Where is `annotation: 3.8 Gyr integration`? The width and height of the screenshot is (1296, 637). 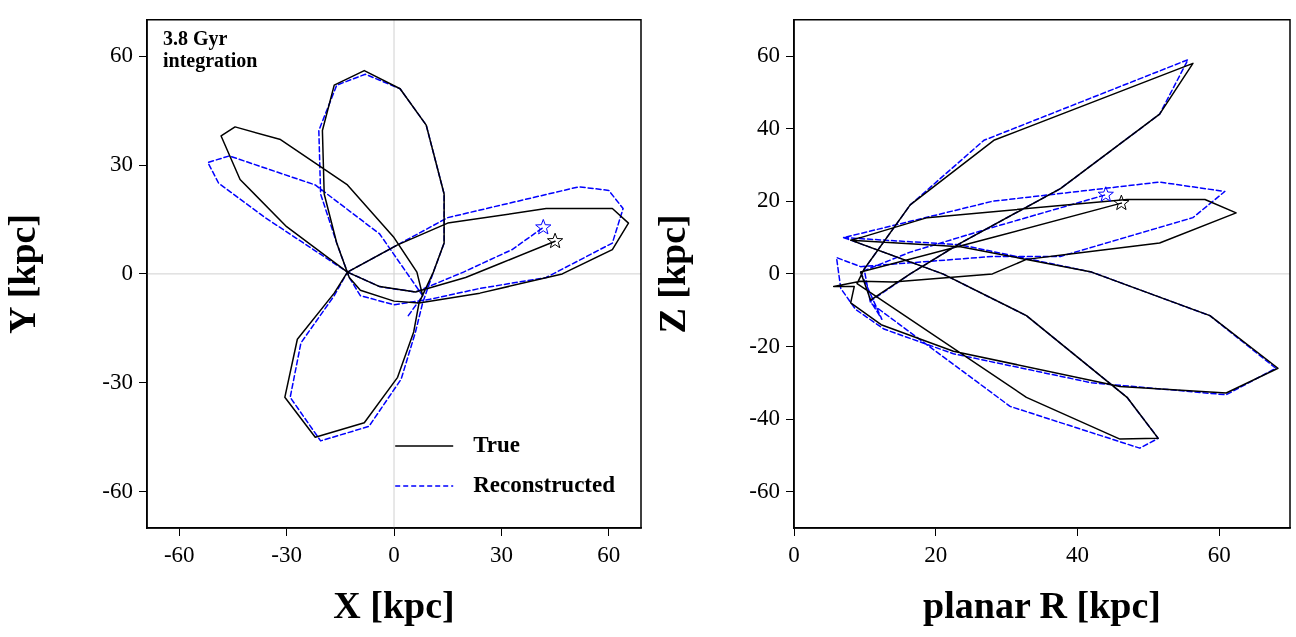
annotation: 3.8 Gyr integration is located at coordinates (210, 49).